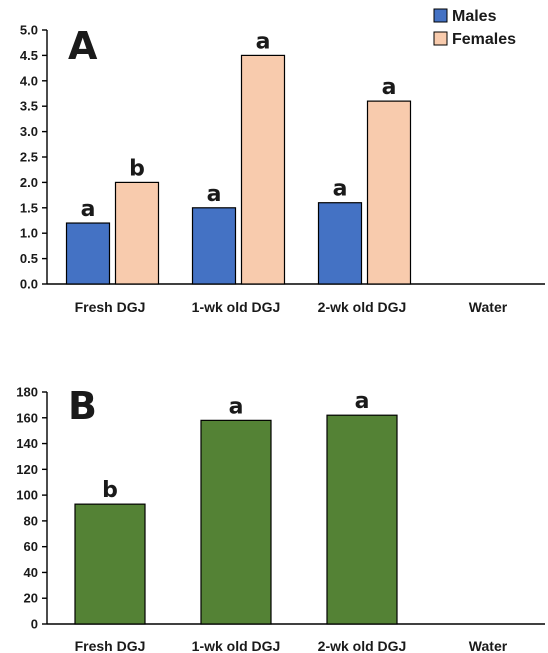 This screenshot has width=548, height=653. What do you see at coordinates (29, 80) in the screenshot?
I see `y-tick-label: 4.0` at bounding box center [29, 80].